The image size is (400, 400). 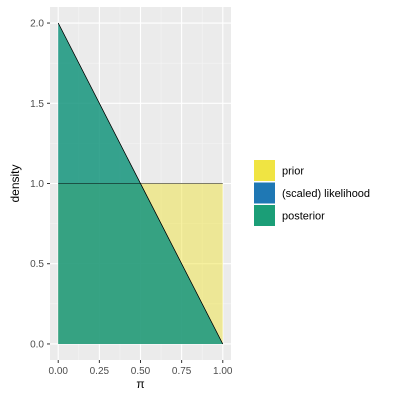 I want to click on y-tick-label: 1.0, so click(x=37, y=184).